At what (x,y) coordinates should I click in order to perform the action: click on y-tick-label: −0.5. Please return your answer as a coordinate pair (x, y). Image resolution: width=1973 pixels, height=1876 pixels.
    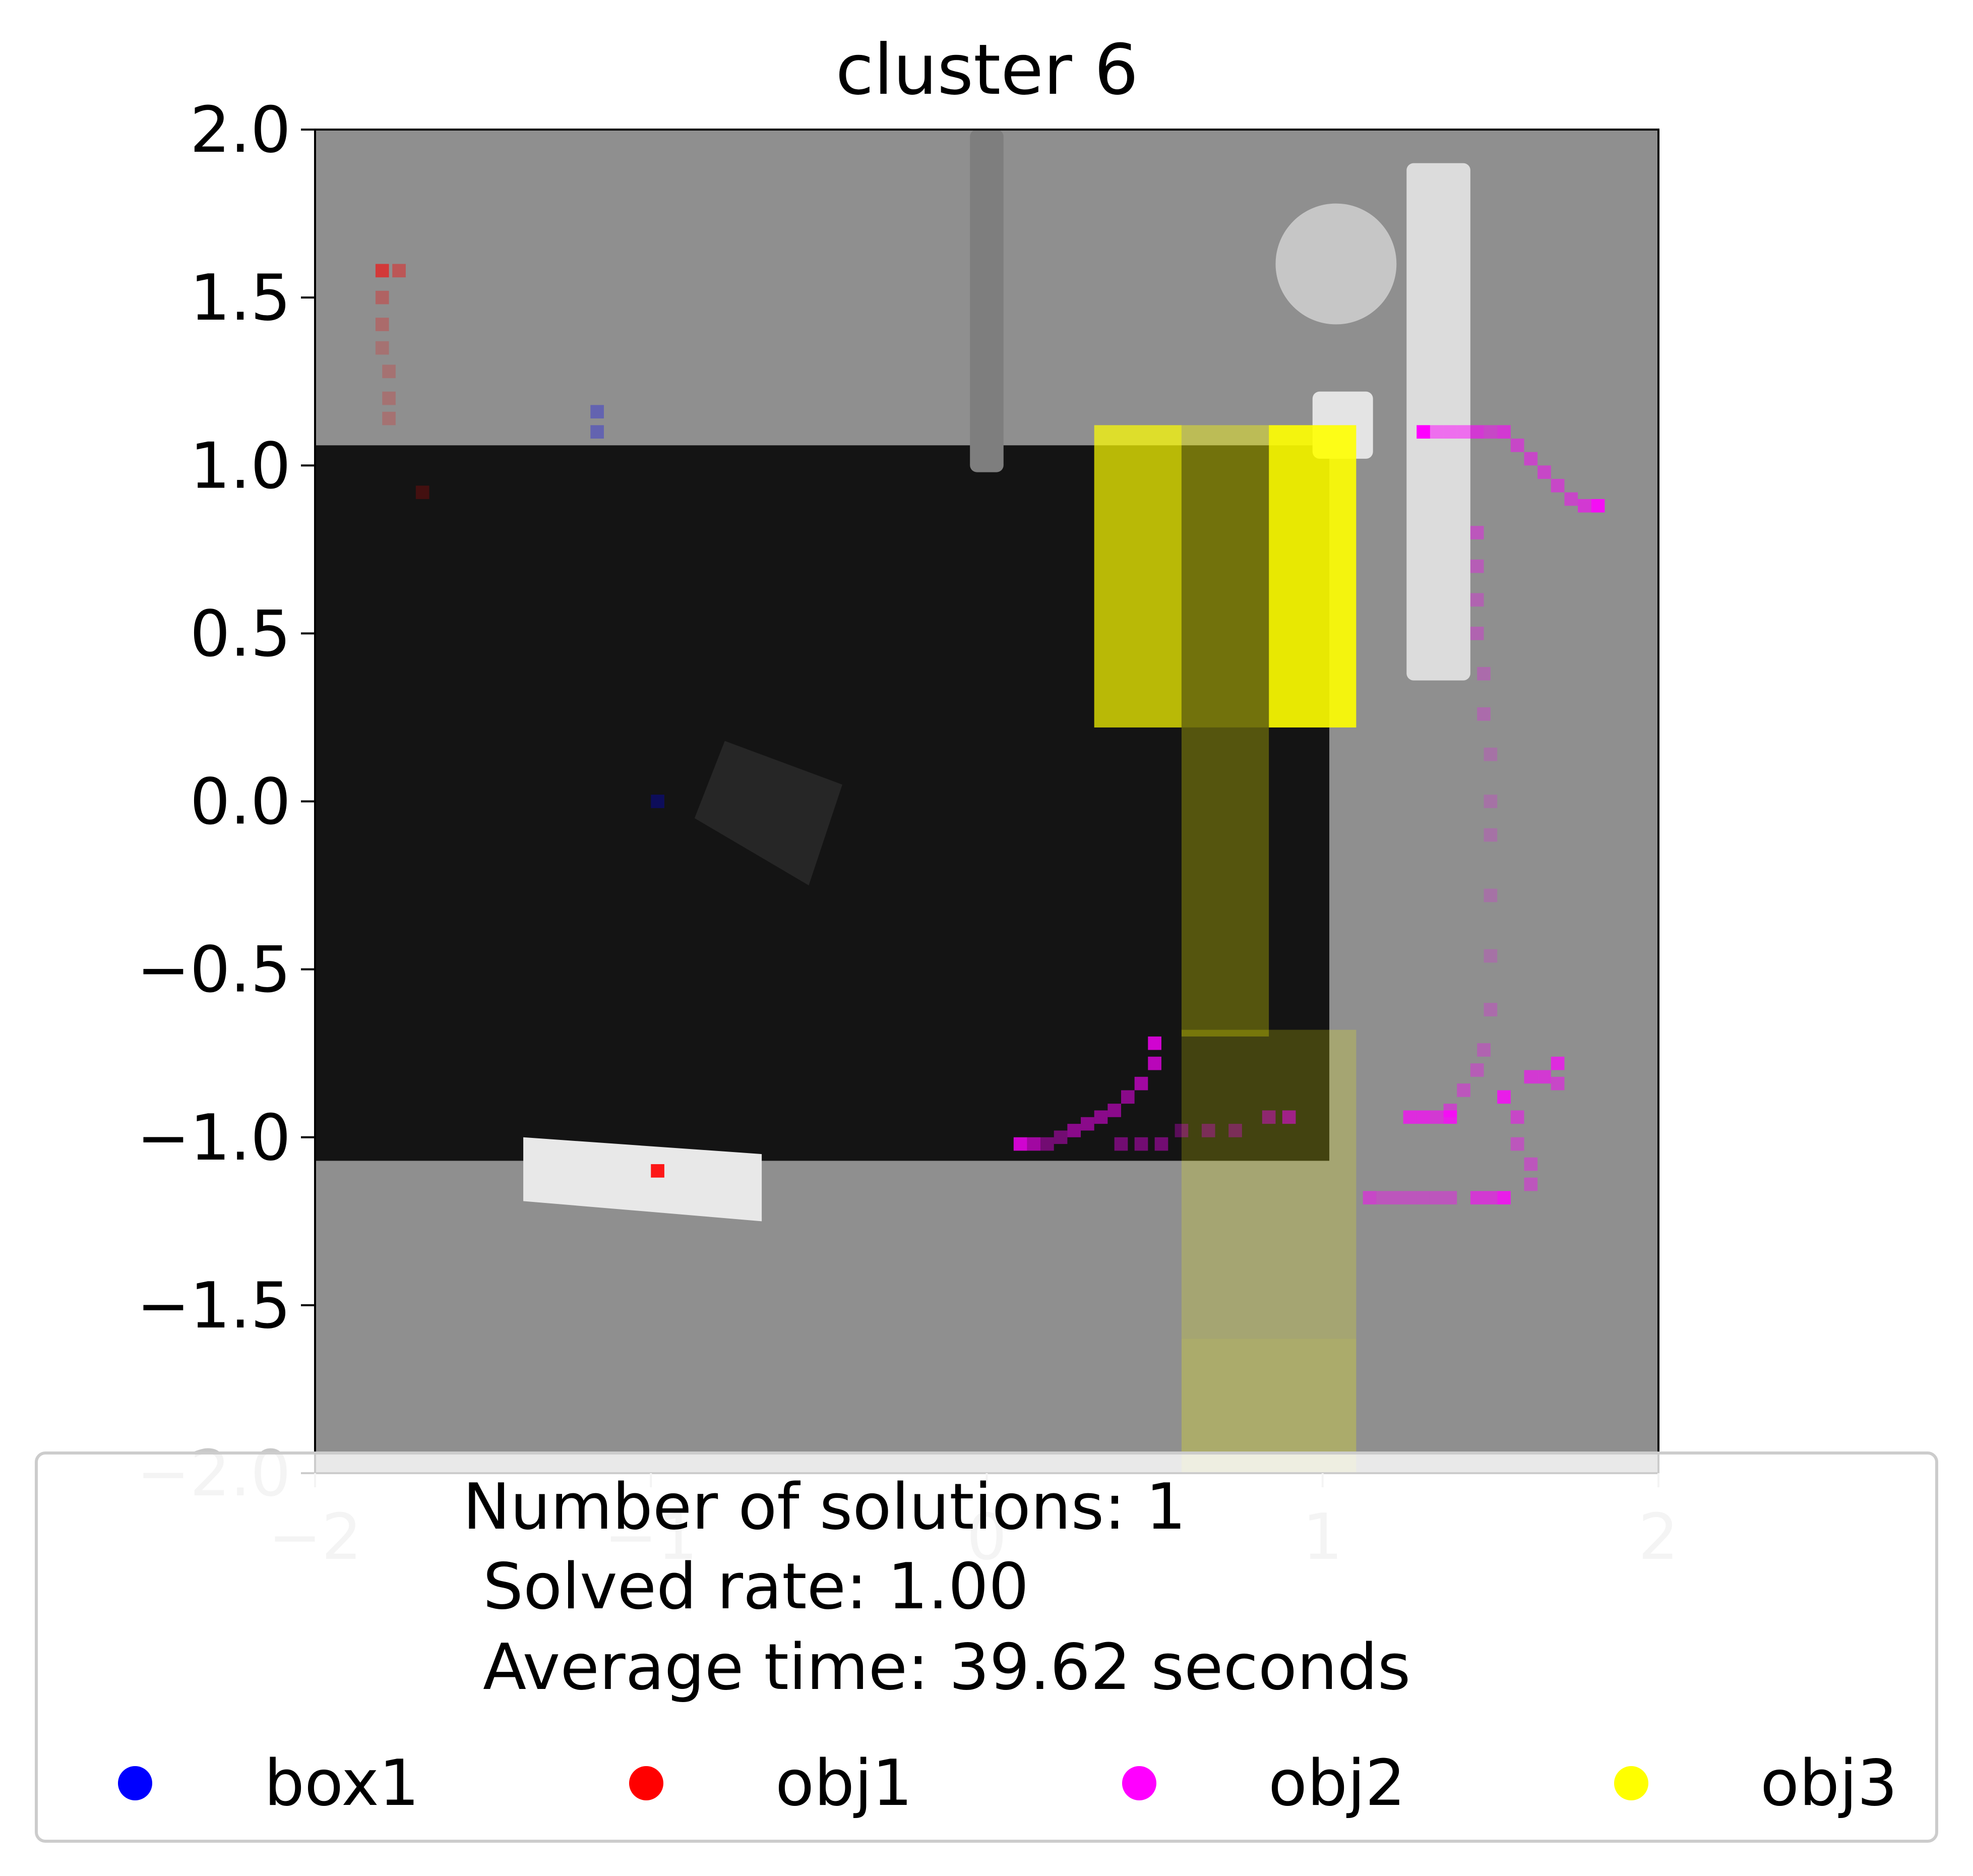
    Looking at the image, I should click on (214, 970).